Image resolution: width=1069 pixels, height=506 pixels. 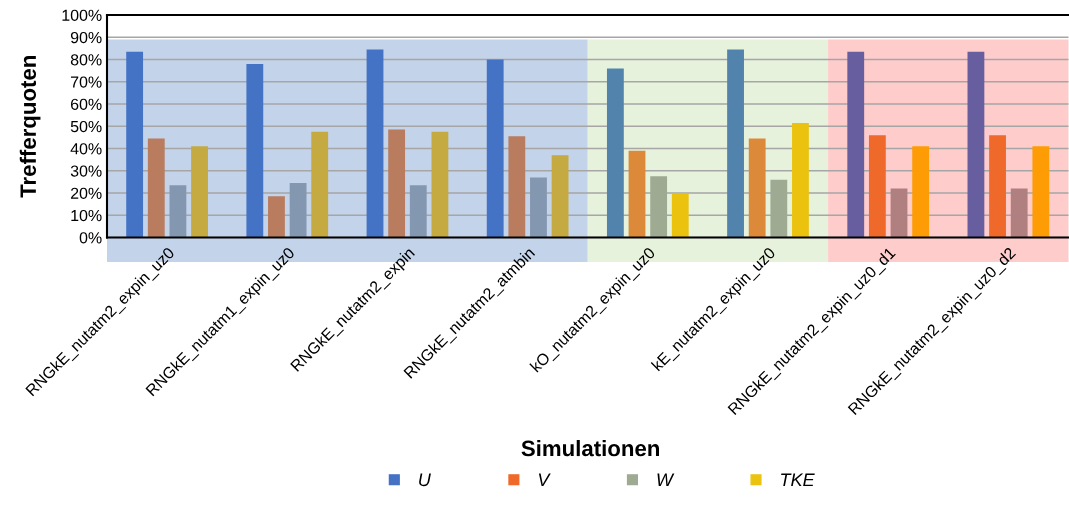 What do you see at coordinates (86, 215) in the screenshot?
I see `y-tick-label: 10%` at bounding box center [86, 215].